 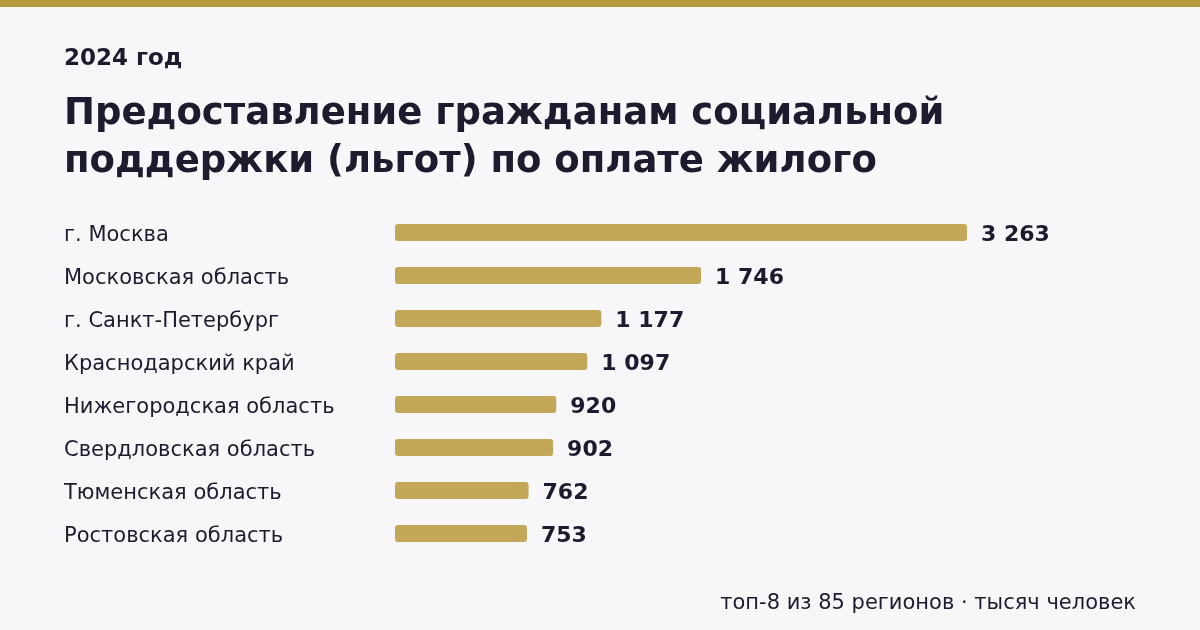 What do you see at coordinates (1015, 233) in the screenshot?
I see `data-label: 3 263` at bounding box center [1015, 233].